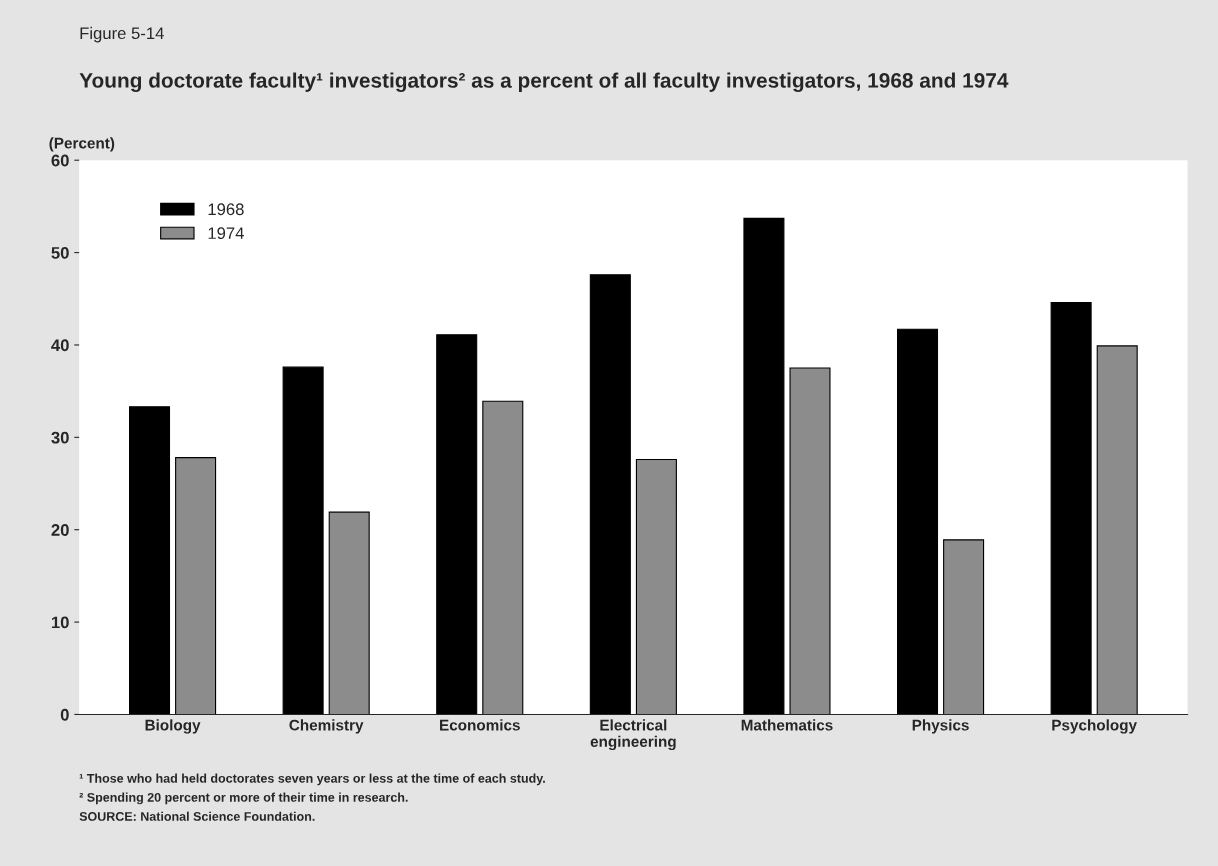  What do you see at coordinates (60, 160) in the screenshot?
I see `y-tick-label: 60` at bounding box center [60, 160].